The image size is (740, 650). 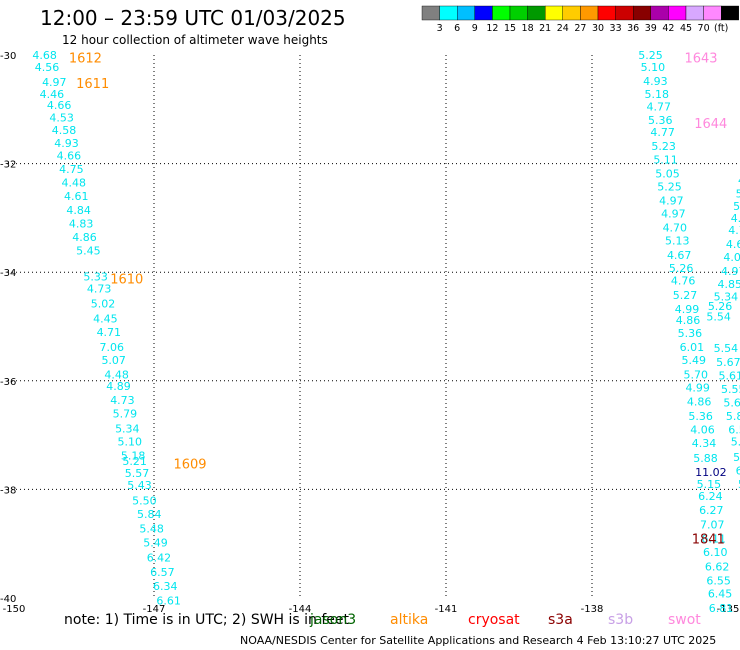 What do you see at coordinates (681, 268) in the screenshot?
I see `wave-height-point: 5.26` at bounding box center [681, 268].